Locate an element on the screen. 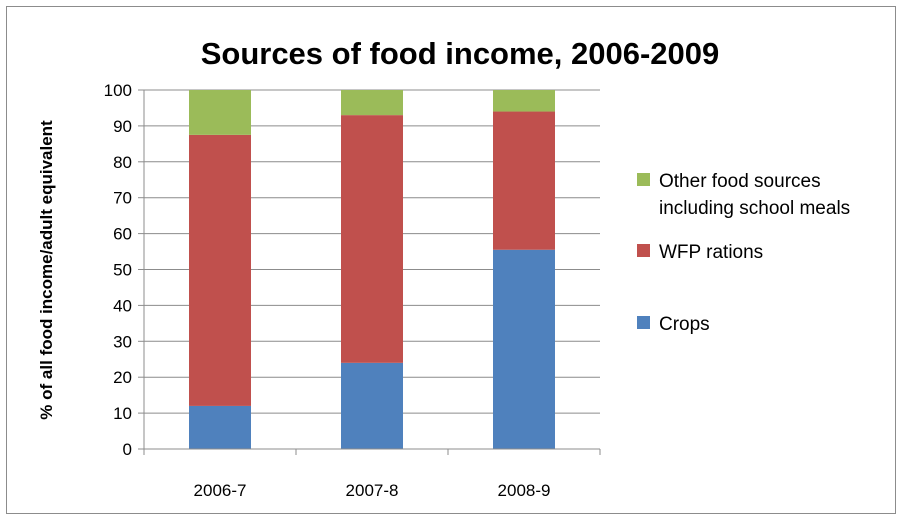 This screenshot has width=905, height=522. y-tick-label: 10 is located at coordinates (122, 413).